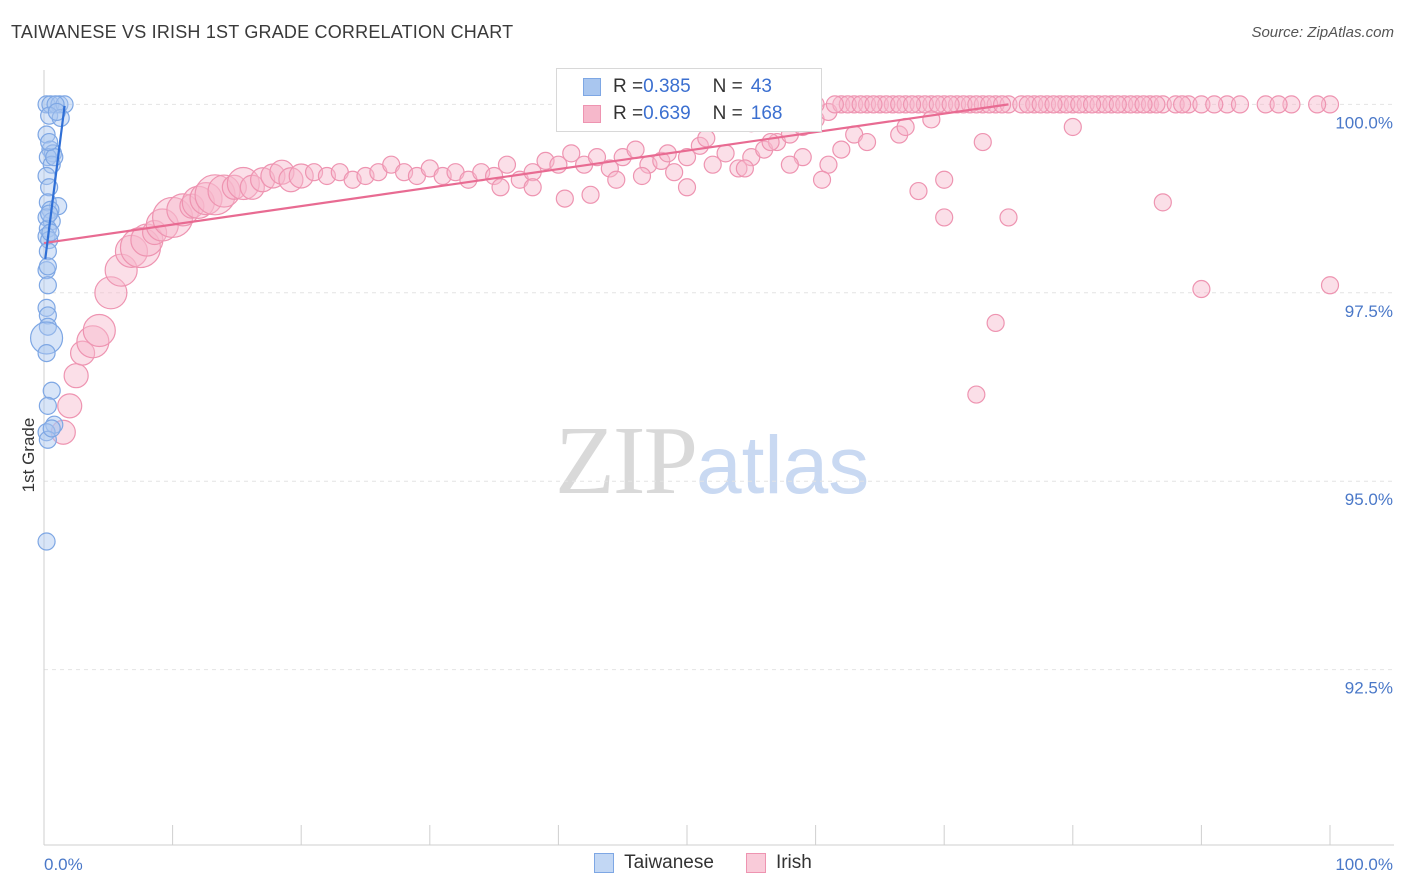 The height and width of the screenshot is (892, 1406). What do you see at coordinates (526, 174) in the screenshot?
I see `irish-trend-line` at bounding box center [526, 174].